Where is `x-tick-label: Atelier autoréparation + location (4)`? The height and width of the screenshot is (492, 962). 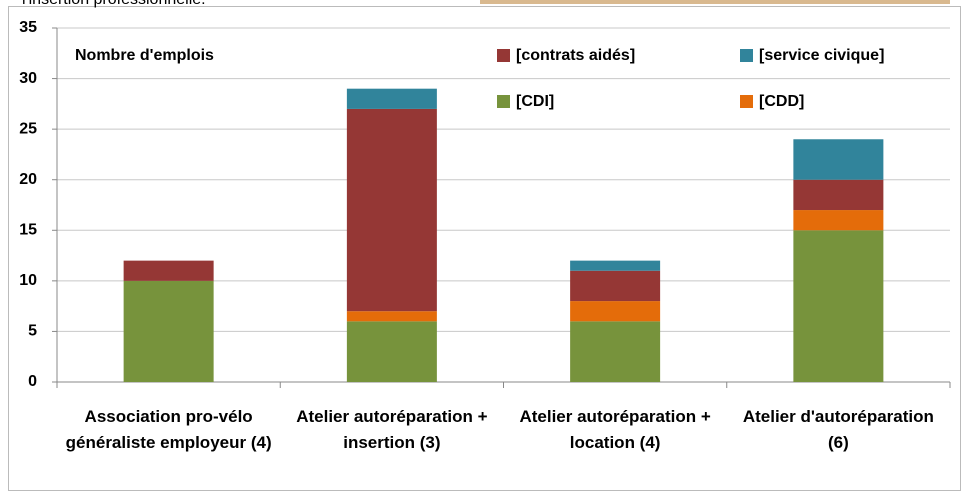 x-tick-label: Atelier autoréparation + location (4) is located at coordinates (615, 429).